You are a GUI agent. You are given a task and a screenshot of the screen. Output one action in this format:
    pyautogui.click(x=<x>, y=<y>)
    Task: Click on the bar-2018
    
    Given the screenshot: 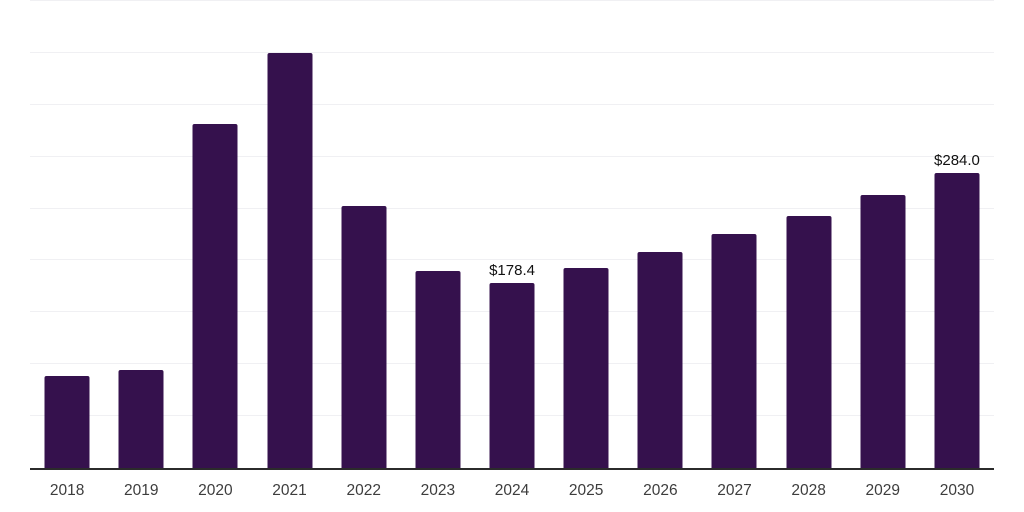 What is the action you would take?
    pyautogui.click(x=67, y=422)
    